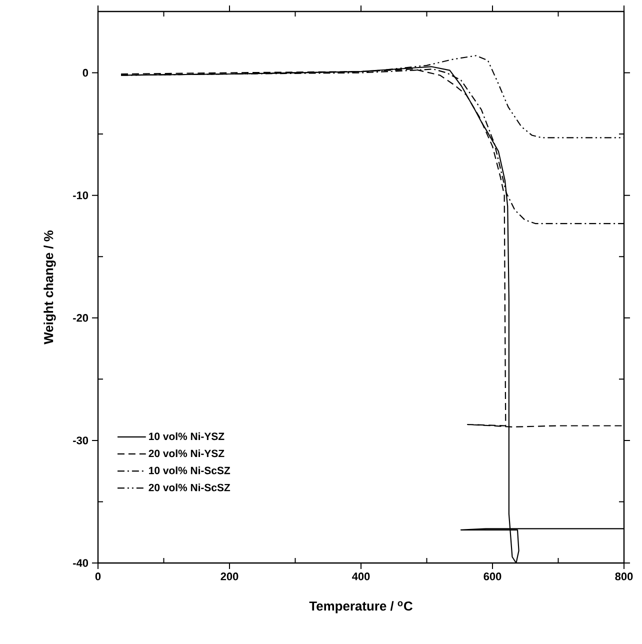 The width and height of the screenshot is (642, 644). Describe the element at coordinates (493, 576) in the screenshot. I see `x-tick-label: 600` at that location.